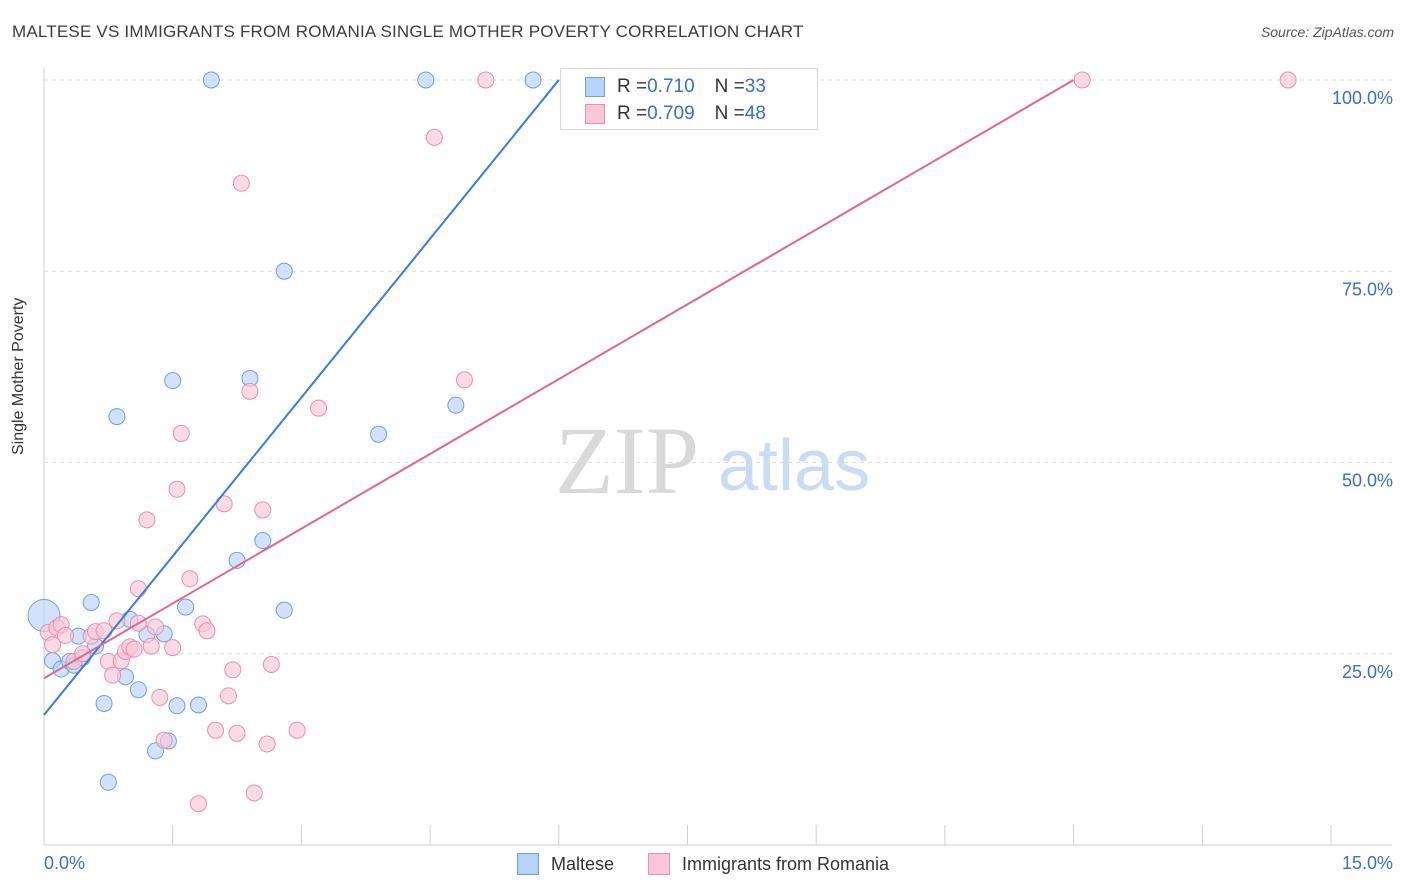 The image size is (1406, 892). Describe the element at coordinates (527, 864) in the screenshot. I see `maltese-legend-swatch` at that location.